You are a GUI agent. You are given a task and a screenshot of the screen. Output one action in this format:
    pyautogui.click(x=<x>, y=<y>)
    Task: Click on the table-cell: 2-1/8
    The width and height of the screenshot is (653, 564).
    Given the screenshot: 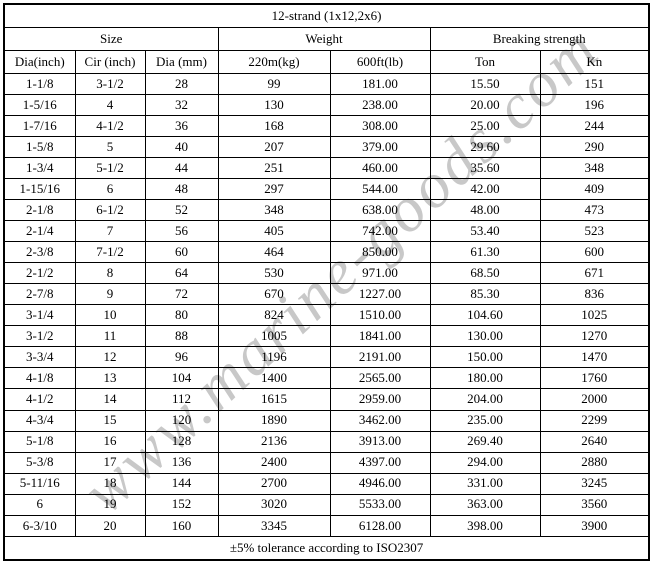 What is the action you would take?
    pyautogui.click(x=39, y=210)
    